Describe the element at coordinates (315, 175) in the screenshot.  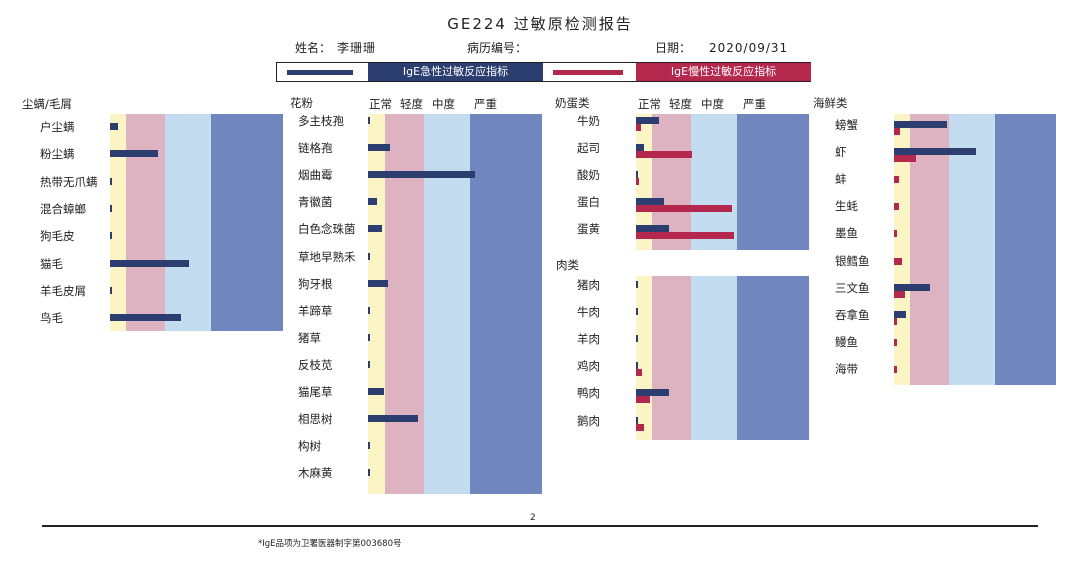
I see `allergen-label: 烟曲霉` at that location.